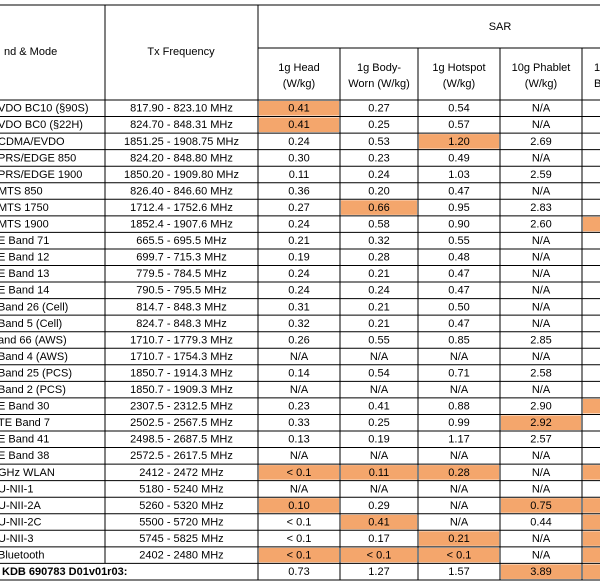  Describe the element at coordinates (378, 109) in the screenshot. I see `sar-value: 0.27` at that location.